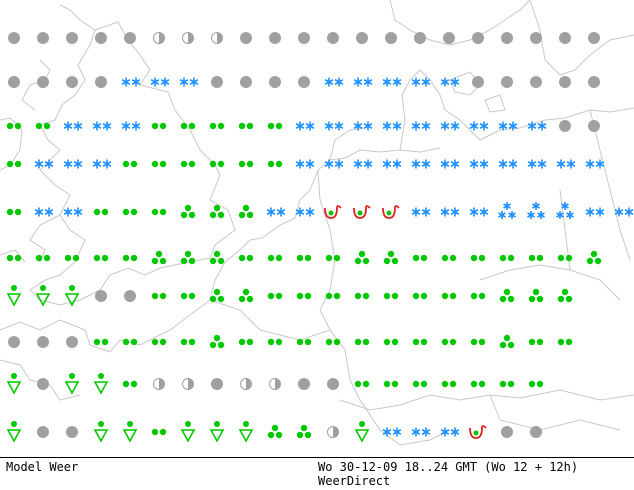 The width and height of the screenshot is (634, 490). What do you see at coordinates (347, 144) in the screenshot?
I see `coastline-netherlands-inner` at bounding box center [347, 144].